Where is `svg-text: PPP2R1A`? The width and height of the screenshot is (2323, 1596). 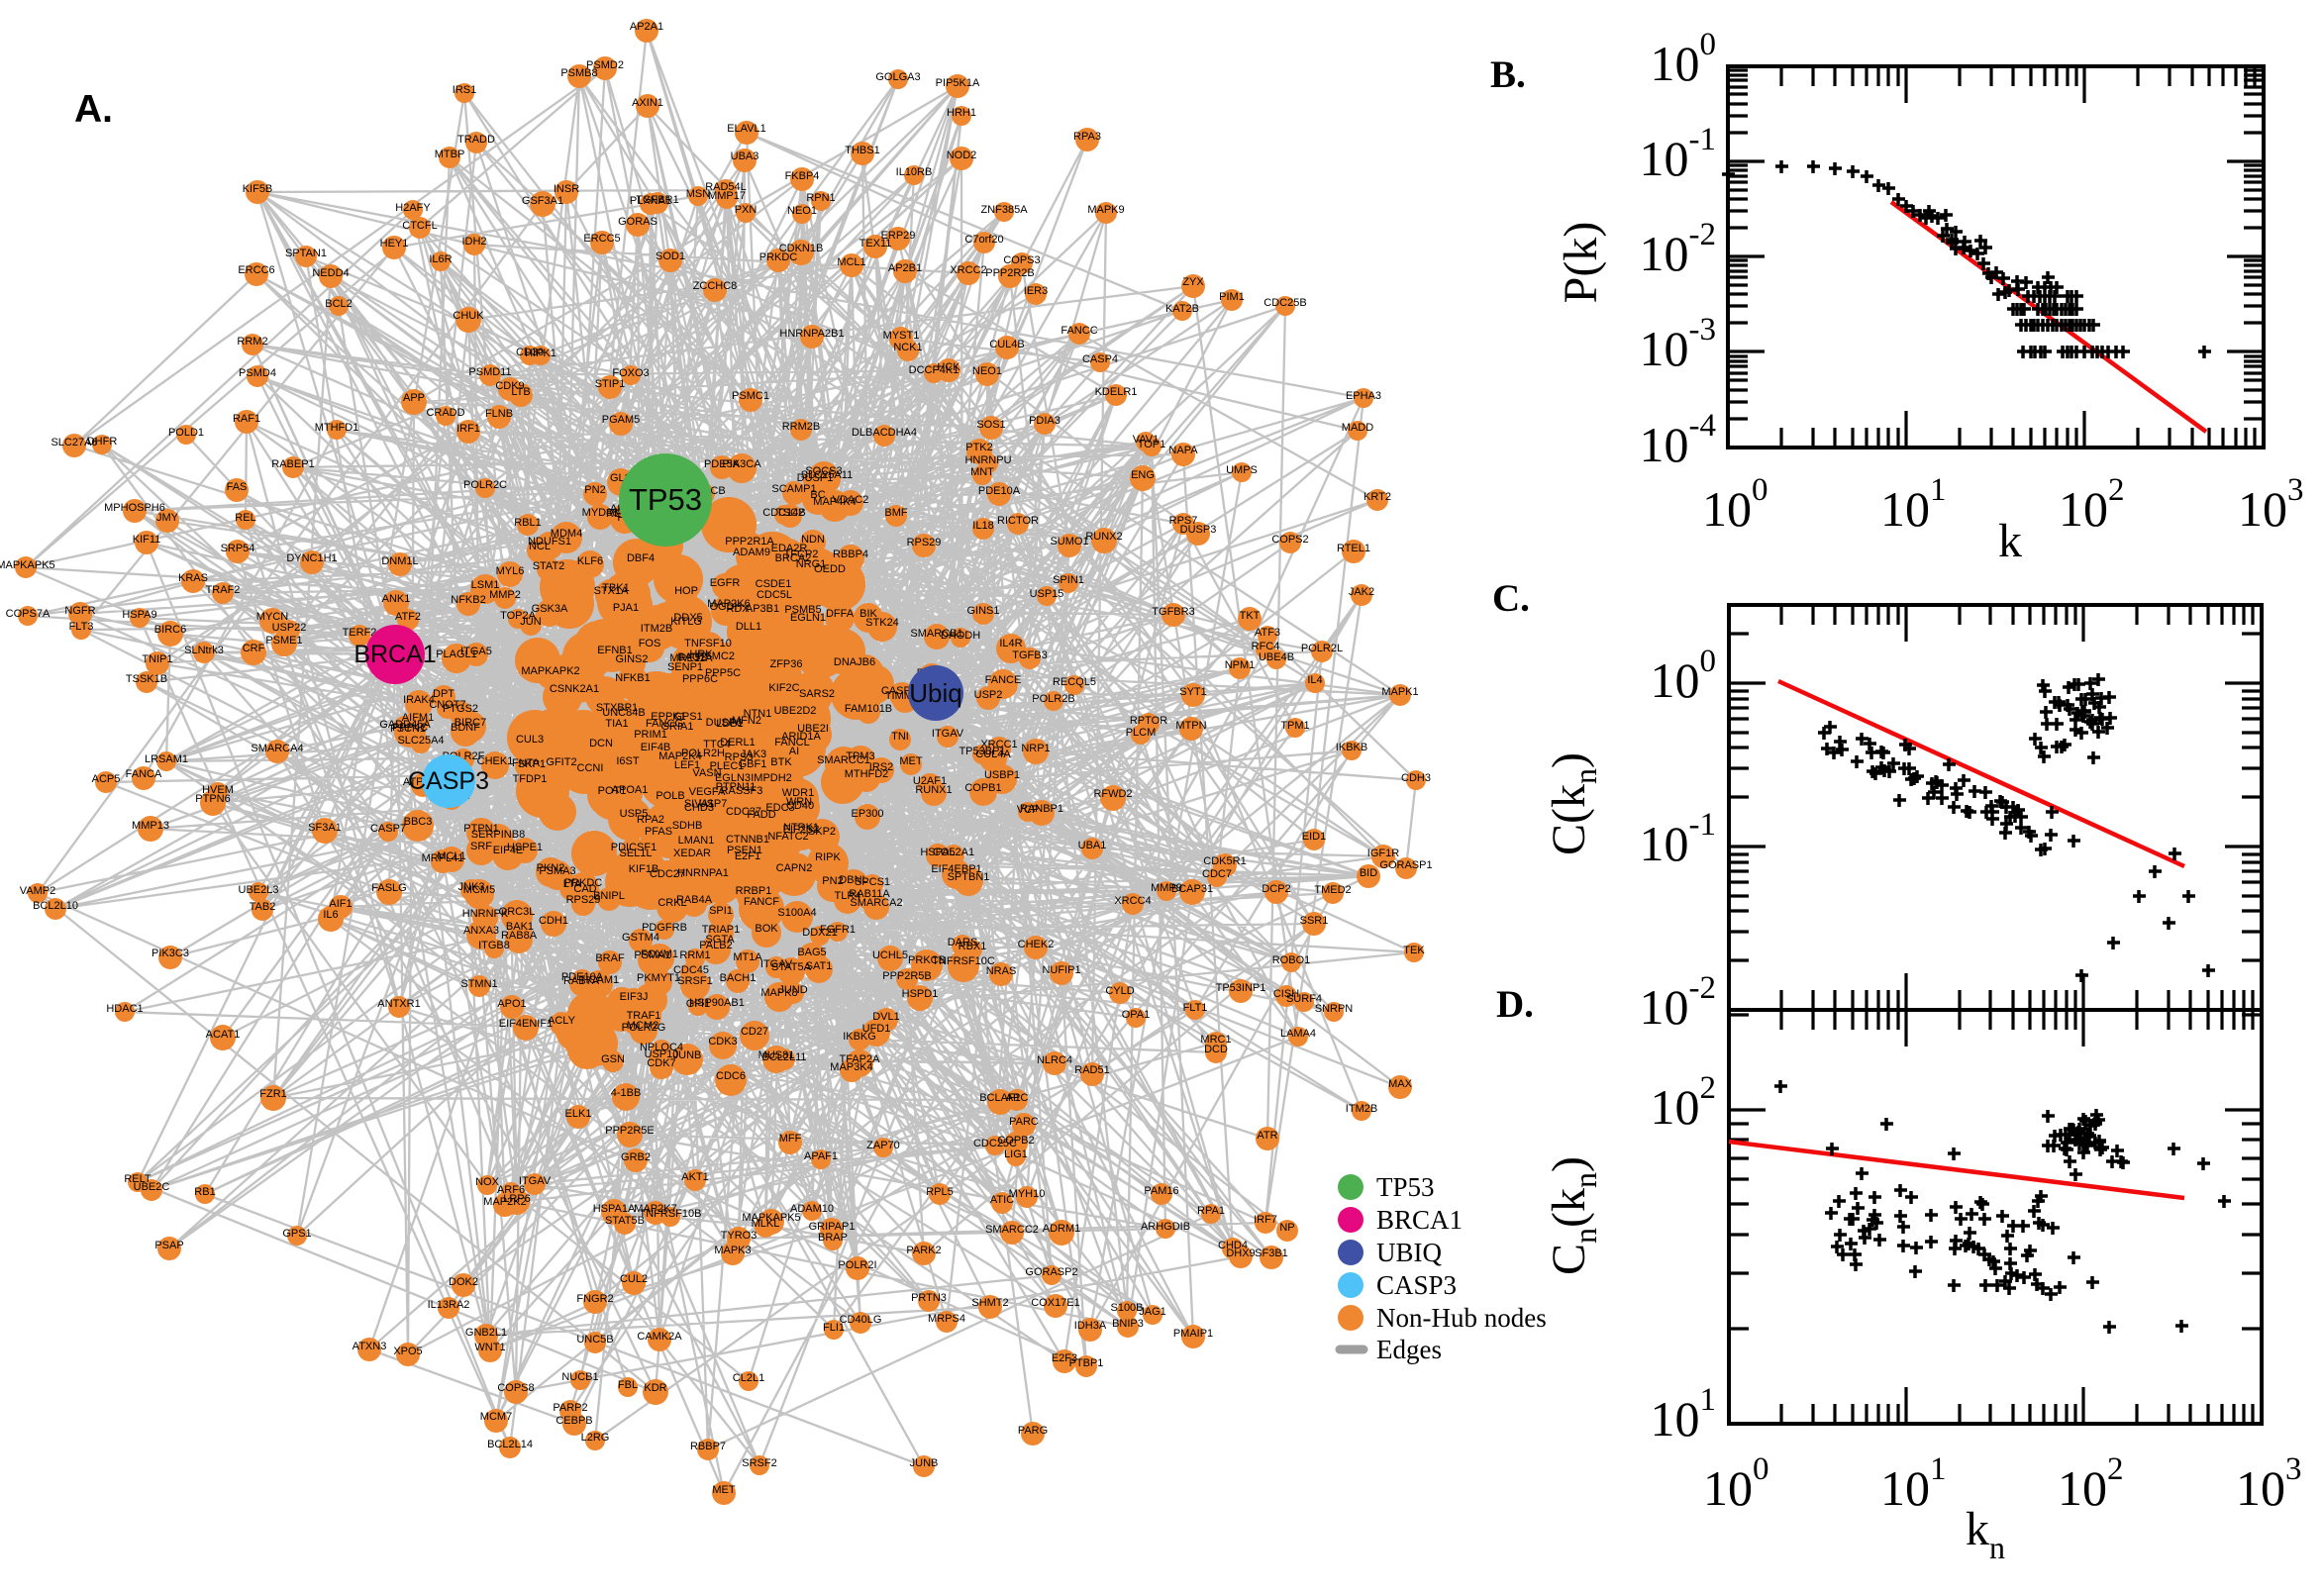 svg-text: PPP2R1A is located at coordinates (749, 542).